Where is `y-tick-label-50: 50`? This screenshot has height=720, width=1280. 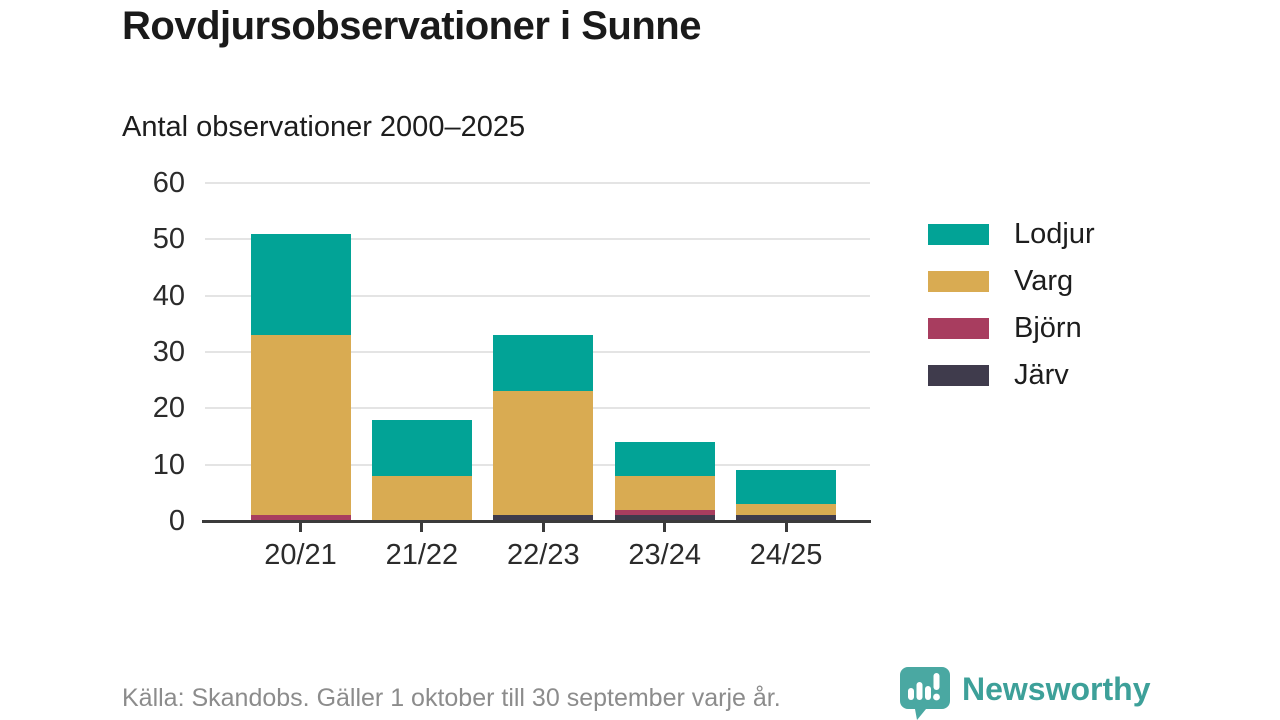
y-tick-label-50: 50 is located at coordinates (168, 239).